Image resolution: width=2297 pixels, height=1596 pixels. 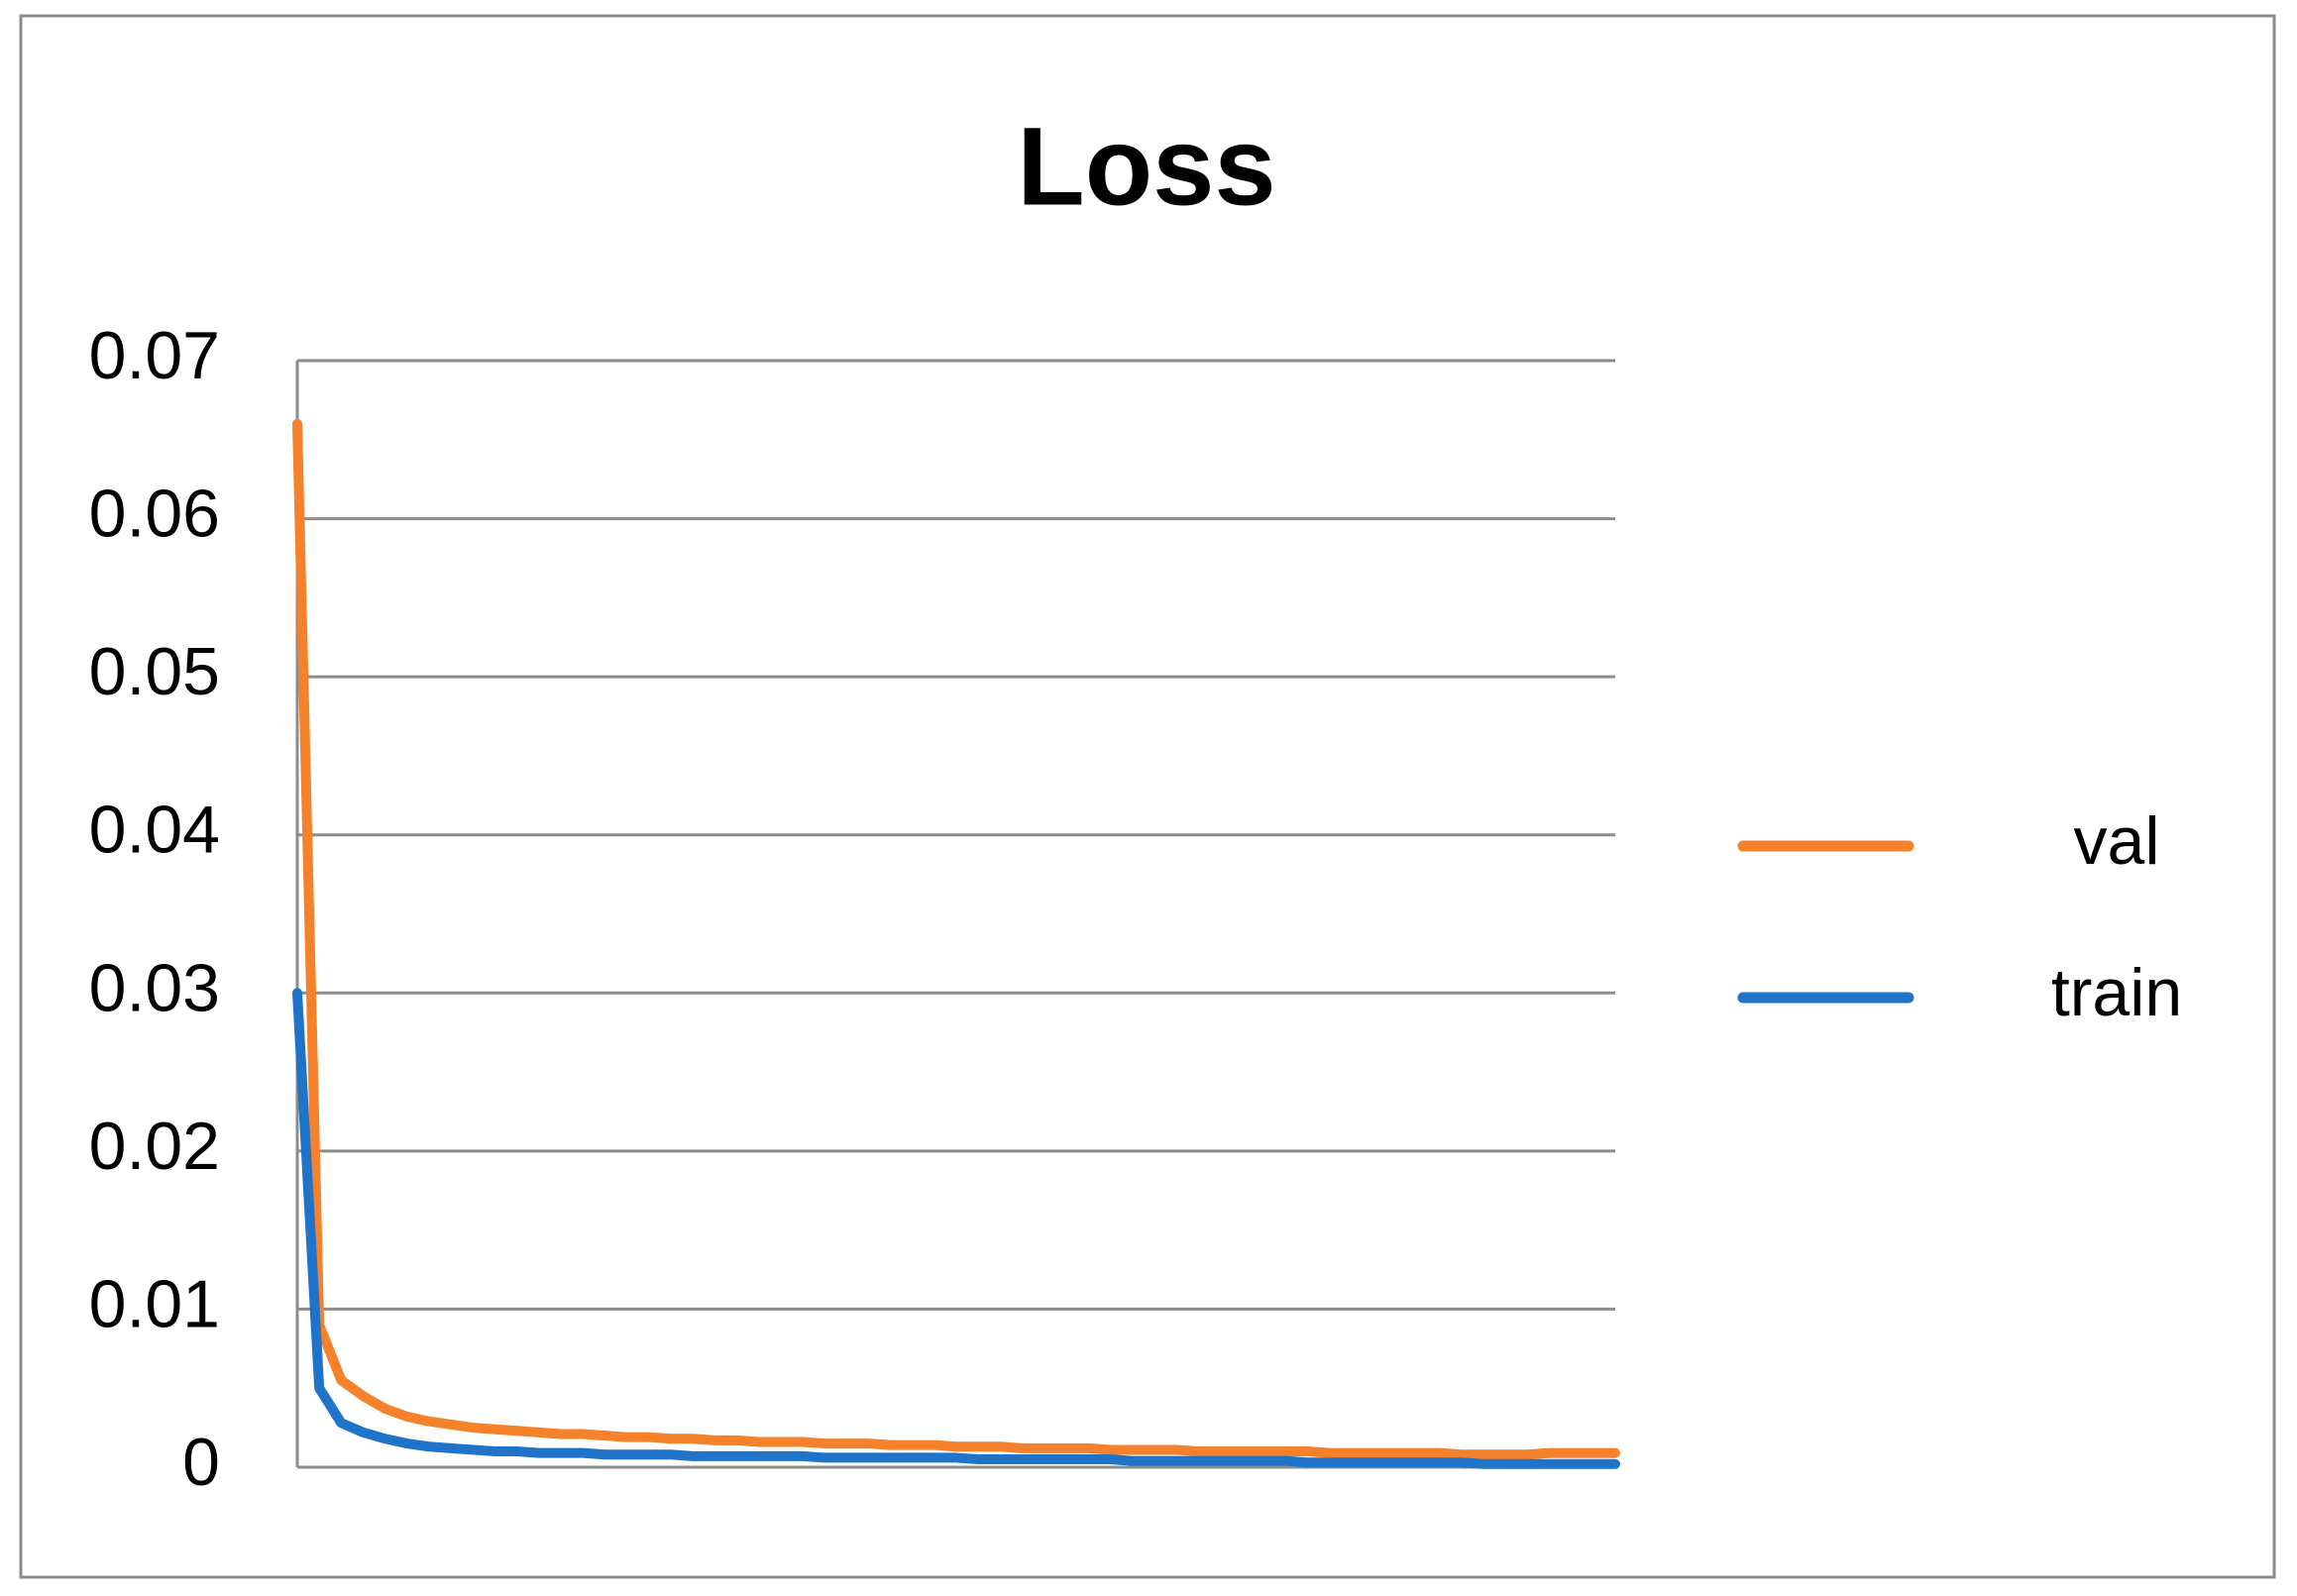 What do you see at coordinates (154, 514) in the screenshot?
I see `y-tick-label: 0.06` at bounding box center [154, 514].